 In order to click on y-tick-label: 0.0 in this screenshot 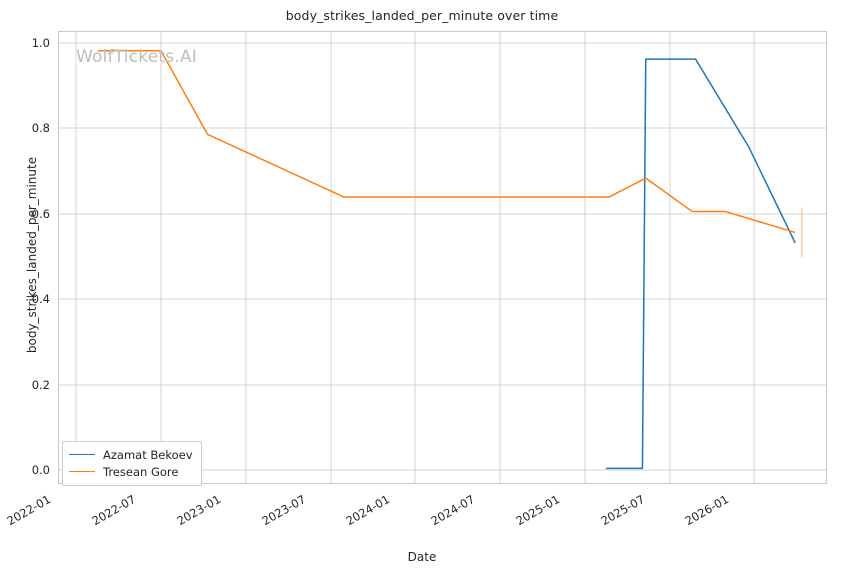, I will do `click(40, 470)`.